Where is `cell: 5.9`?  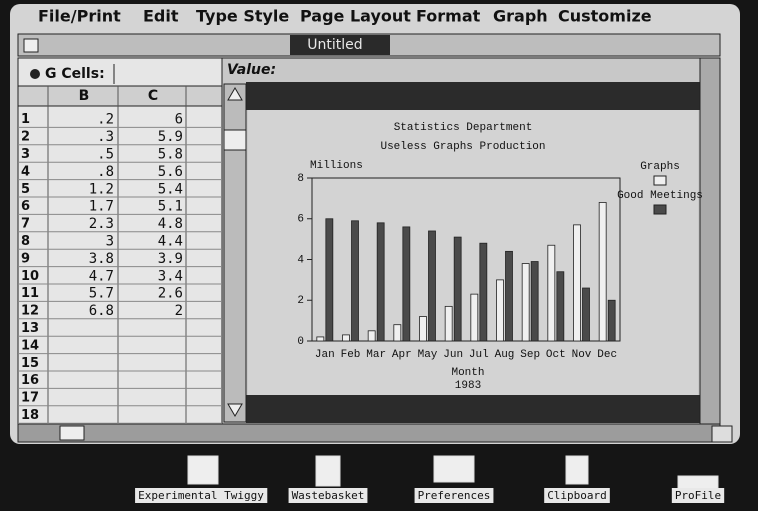
cell: 5.9 is located at coordinates (170, 137).